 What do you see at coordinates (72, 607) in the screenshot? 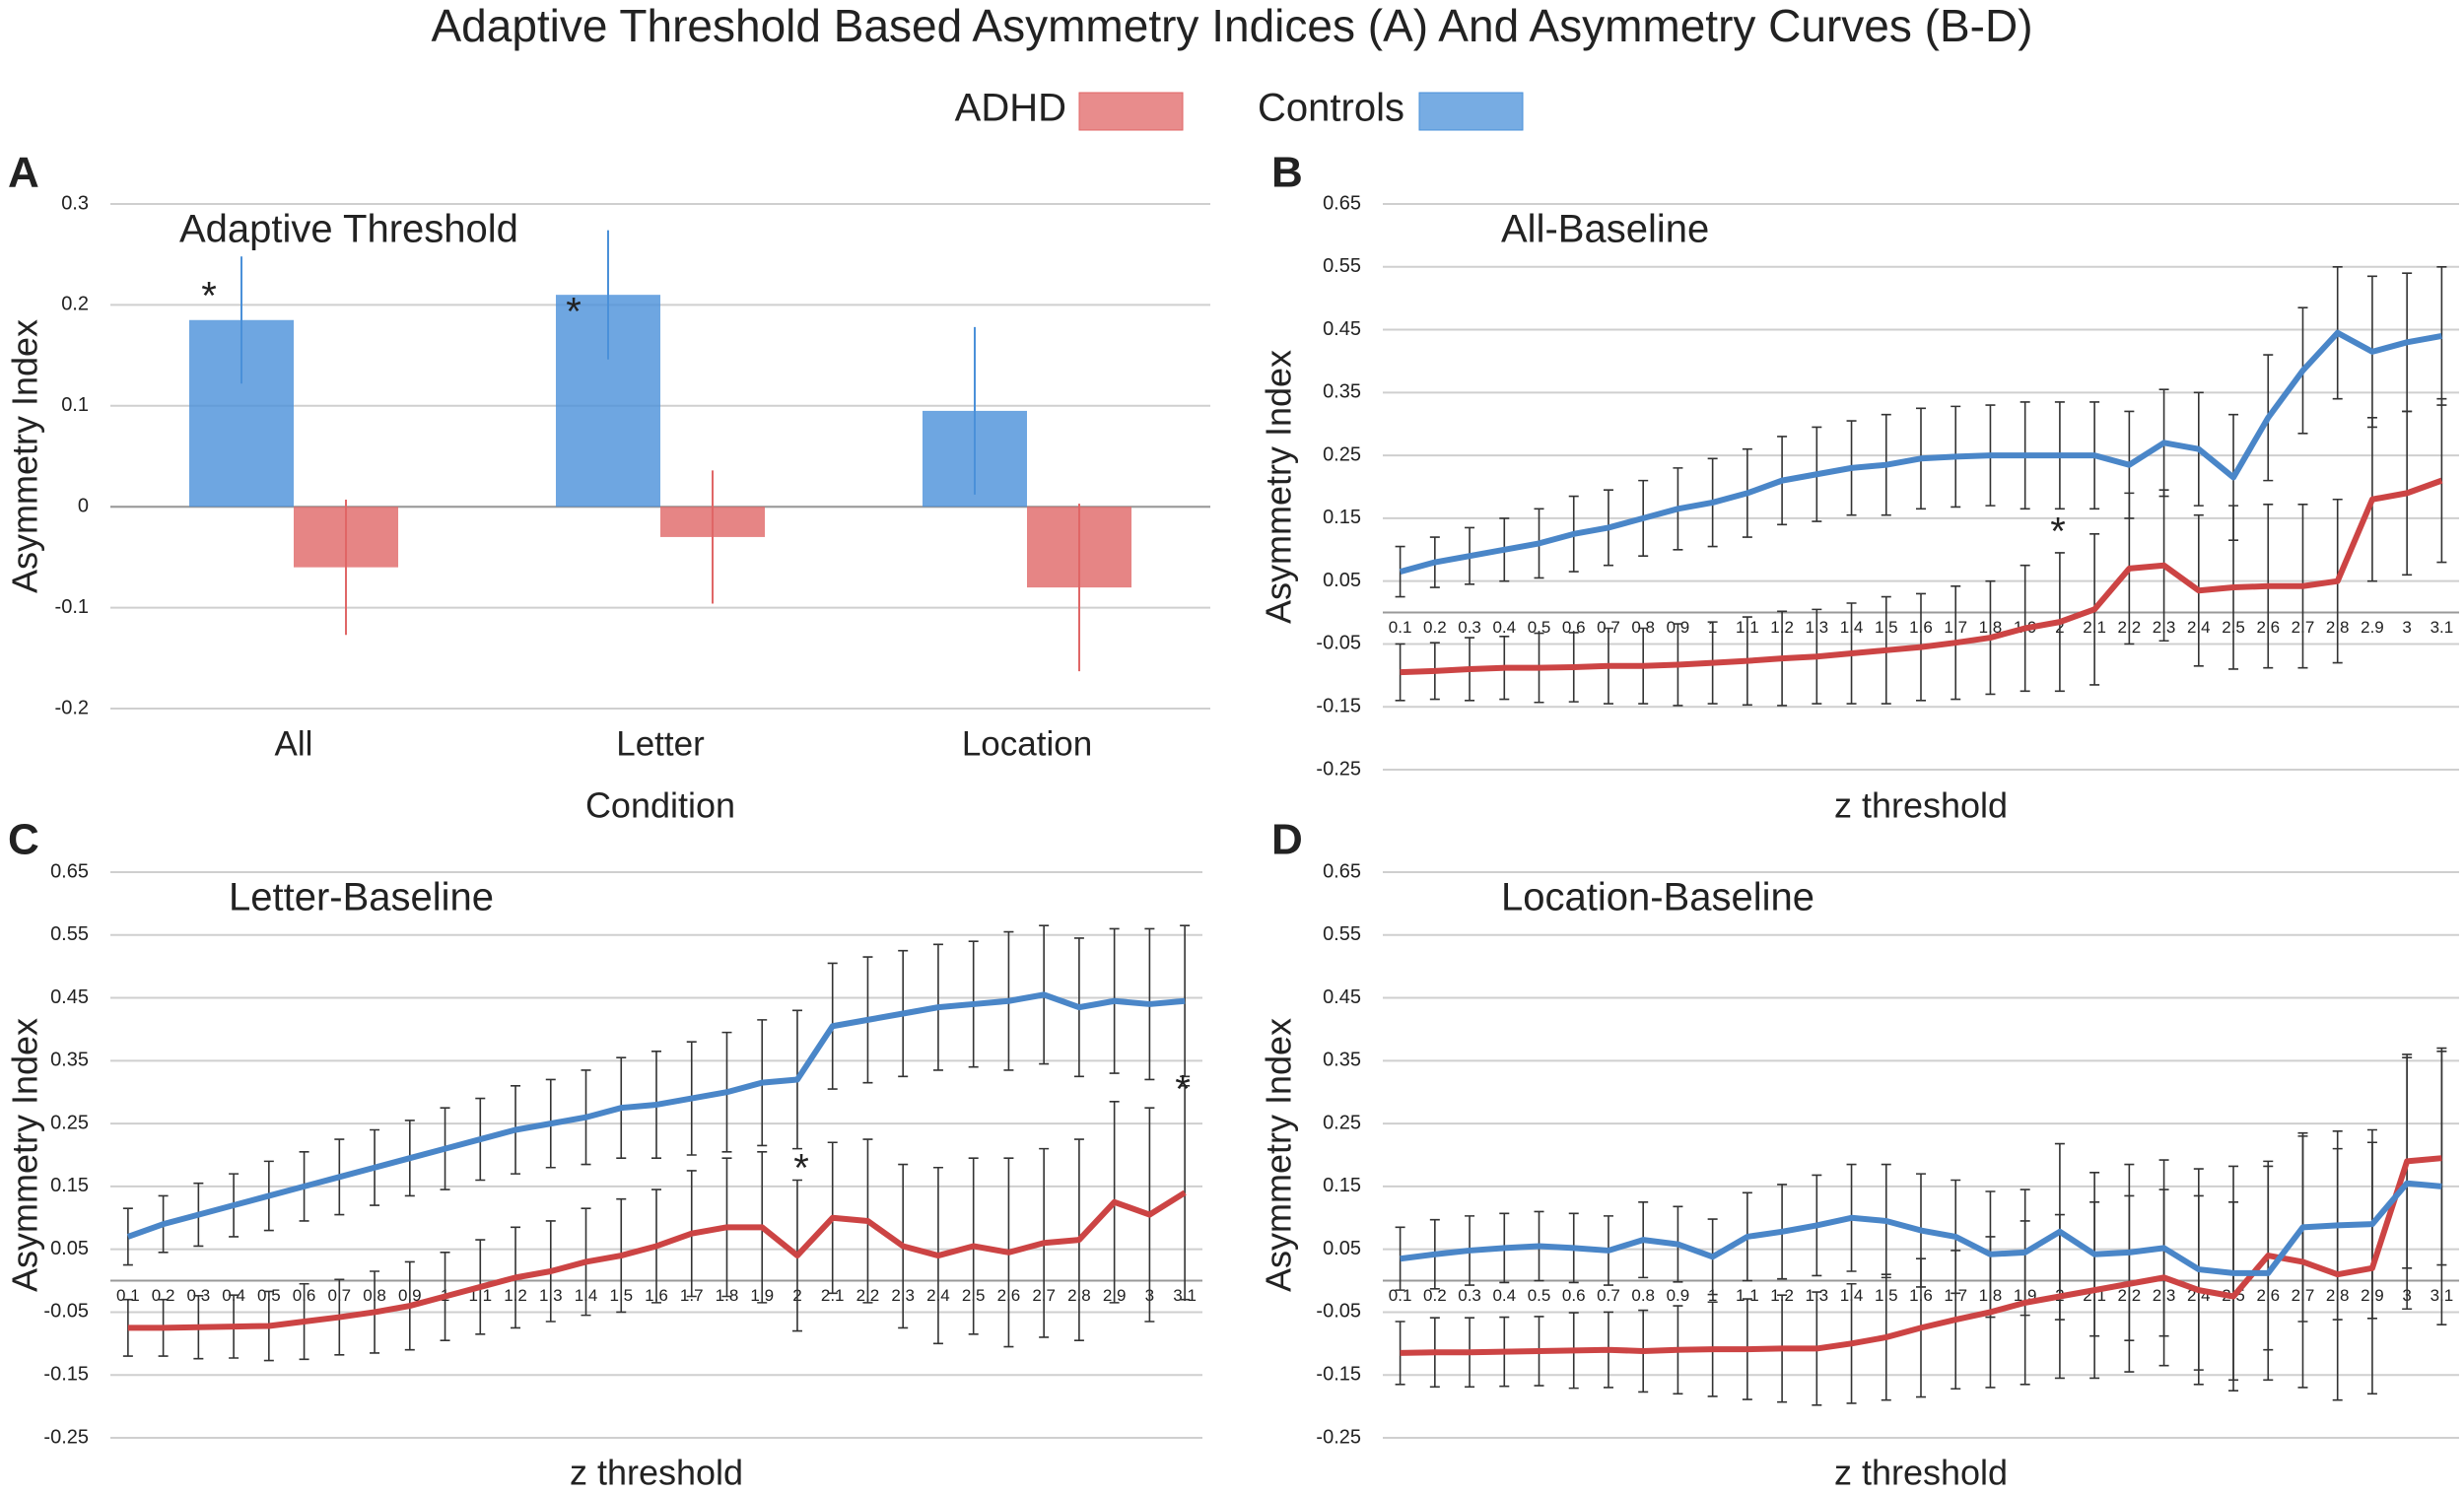
I see `y-tick-label: -0.1` at bounding box center [72, 607].